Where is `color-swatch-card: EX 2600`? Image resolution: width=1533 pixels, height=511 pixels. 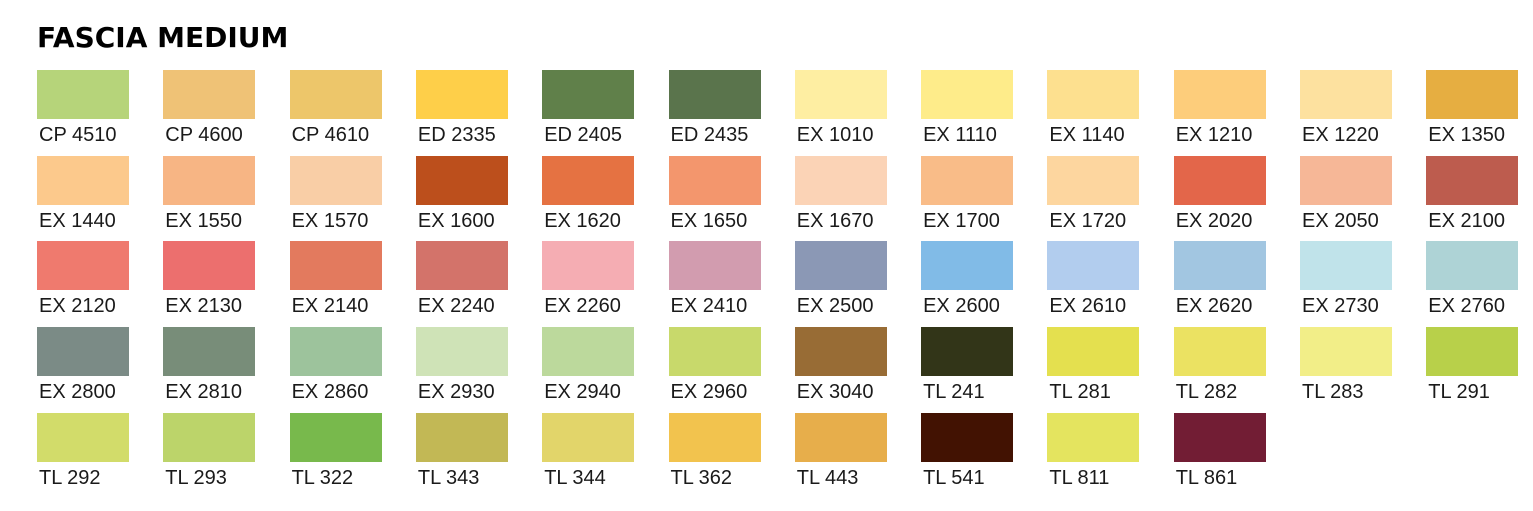
color-swatch-card: EX 2600 is located at coordinates (969, 281).